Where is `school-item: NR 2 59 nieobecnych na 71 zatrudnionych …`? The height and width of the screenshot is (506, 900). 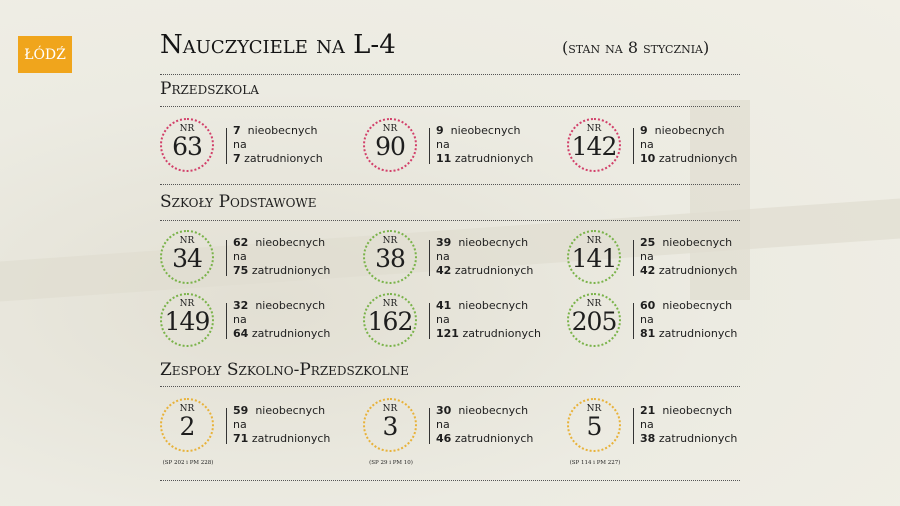 school-item: NR 2 59 nieobecnych na 71 zatrudnionych … is located at coordinates (260, 432).